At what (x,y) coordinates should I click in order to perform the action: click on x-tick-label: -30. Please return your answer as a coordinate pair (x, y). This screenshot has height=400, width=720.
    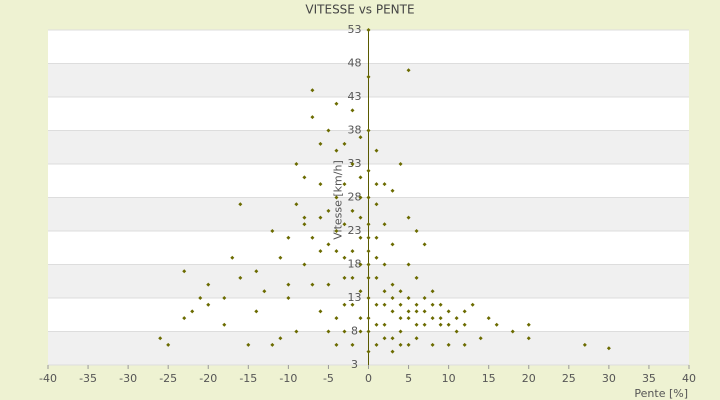
    Looking at the image, I should click on (128, 378).